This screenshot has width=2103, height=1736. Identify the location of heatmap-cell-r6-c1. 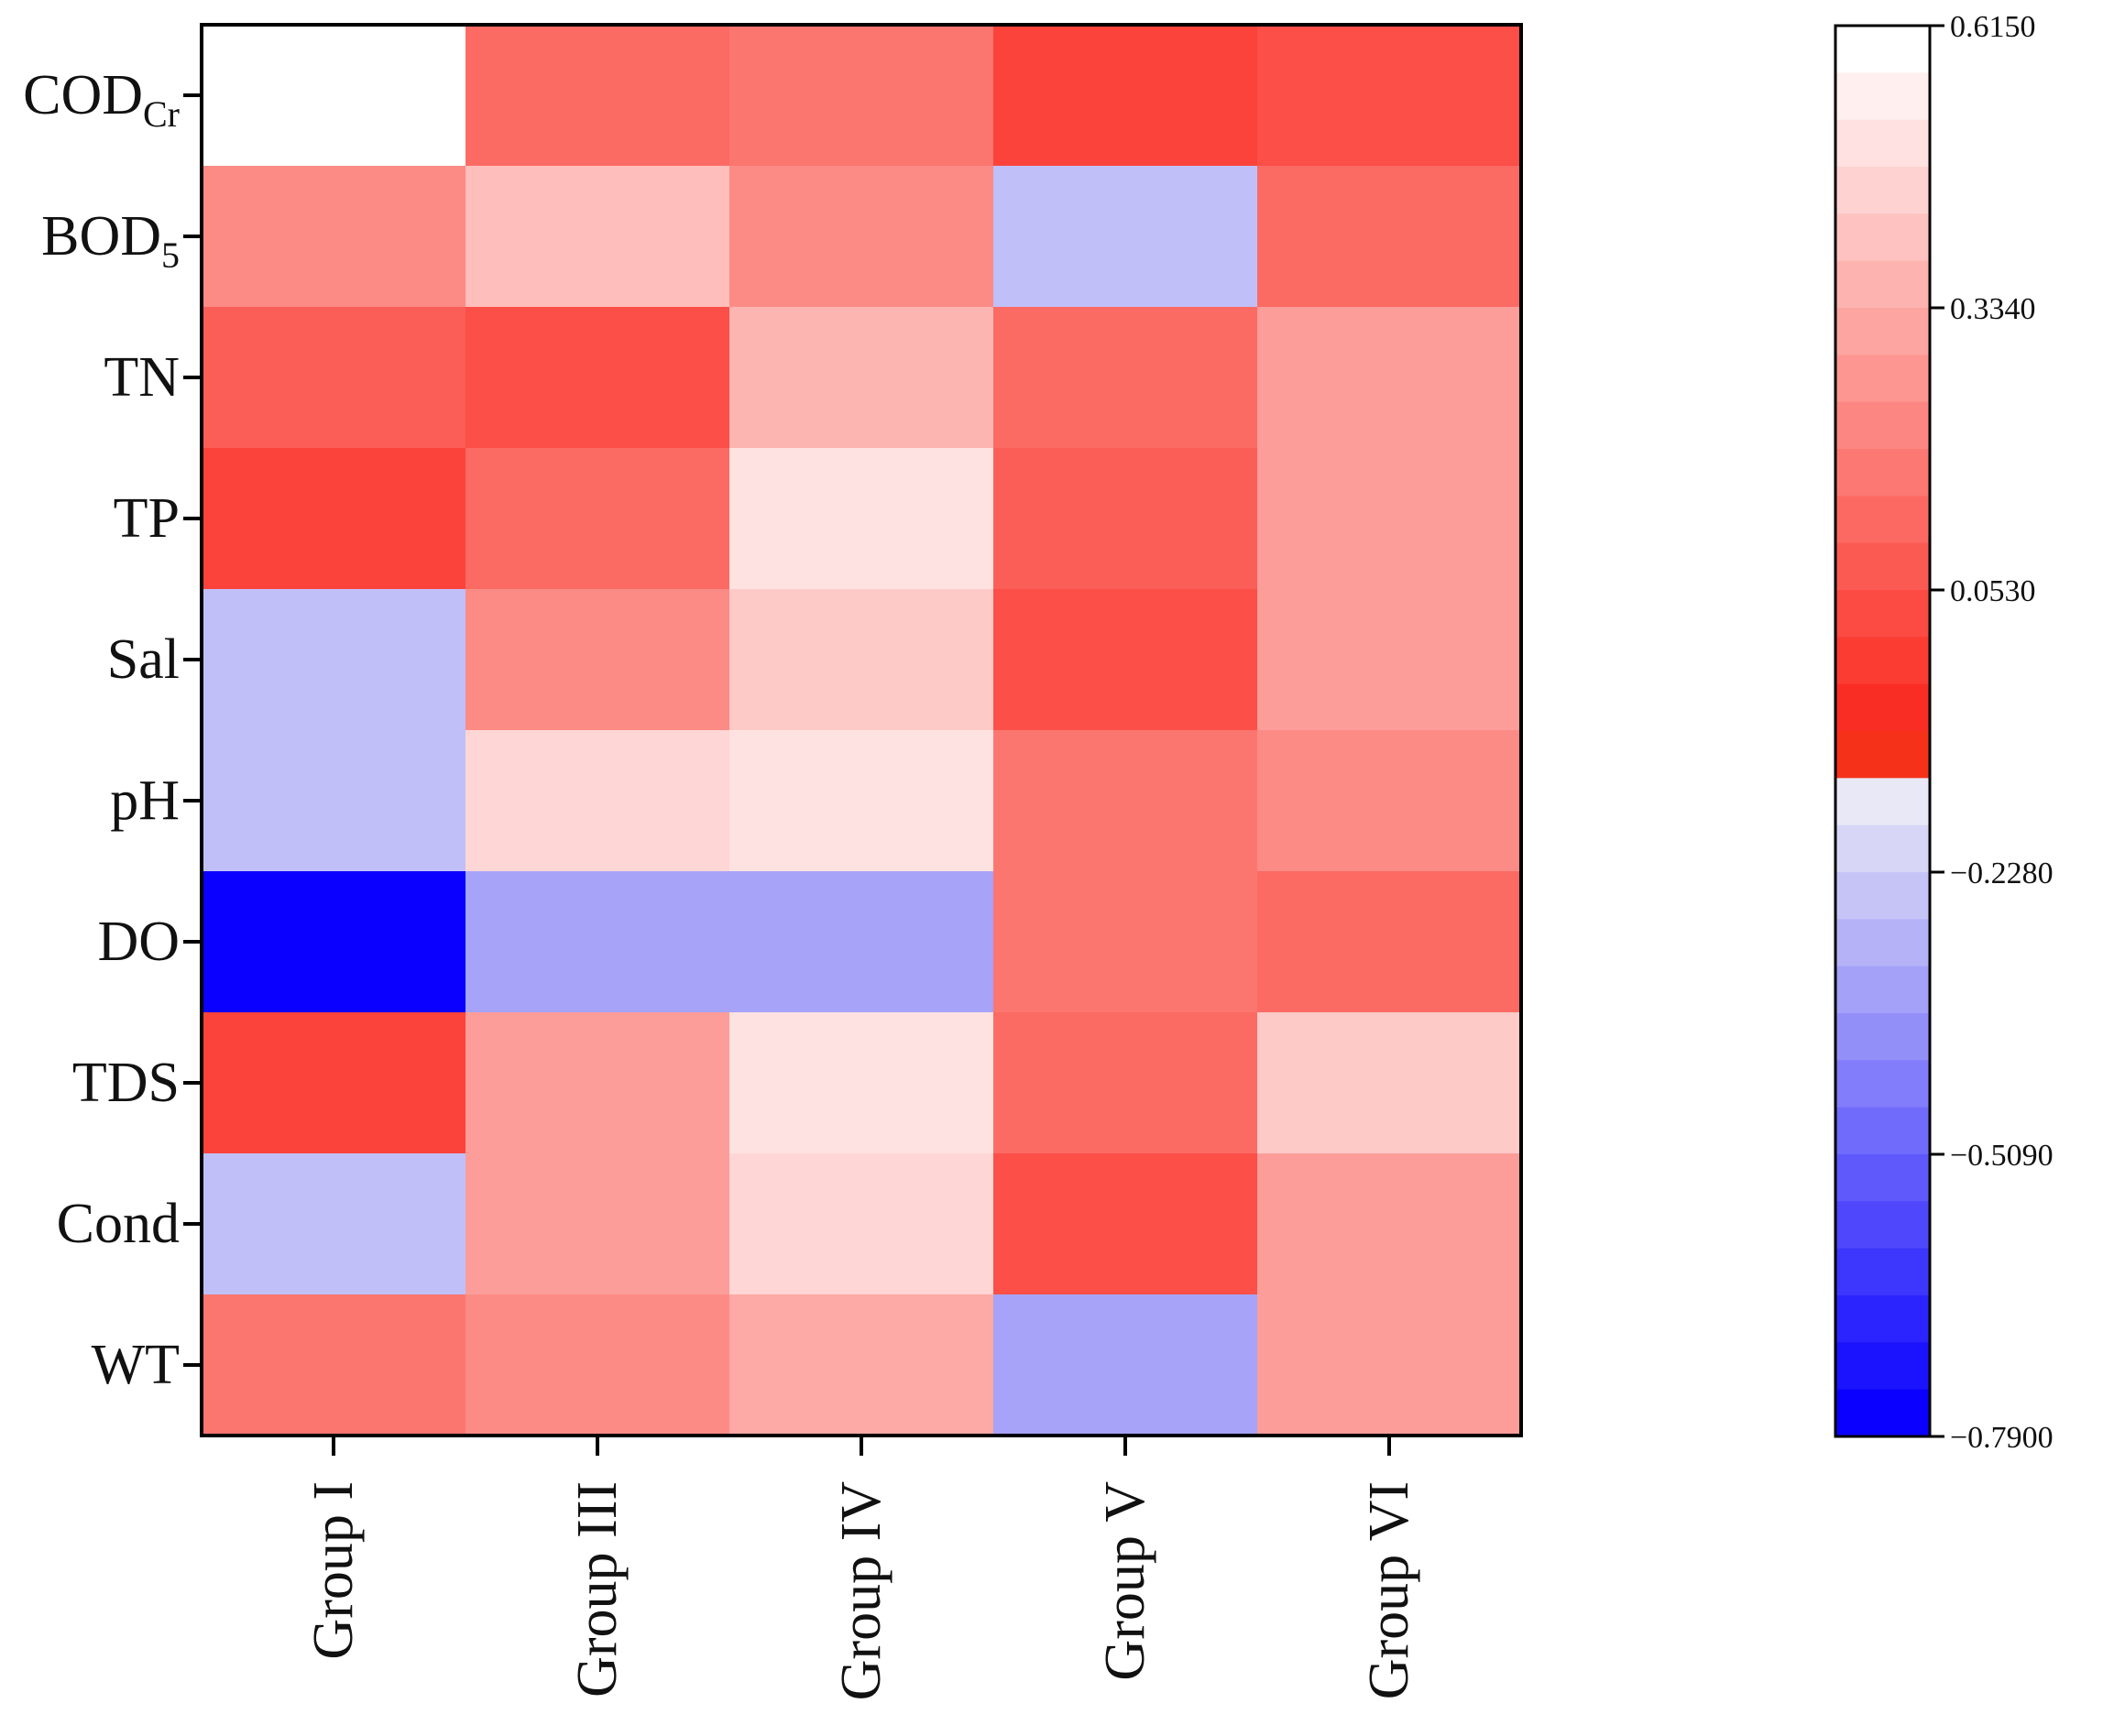
(598, 942).